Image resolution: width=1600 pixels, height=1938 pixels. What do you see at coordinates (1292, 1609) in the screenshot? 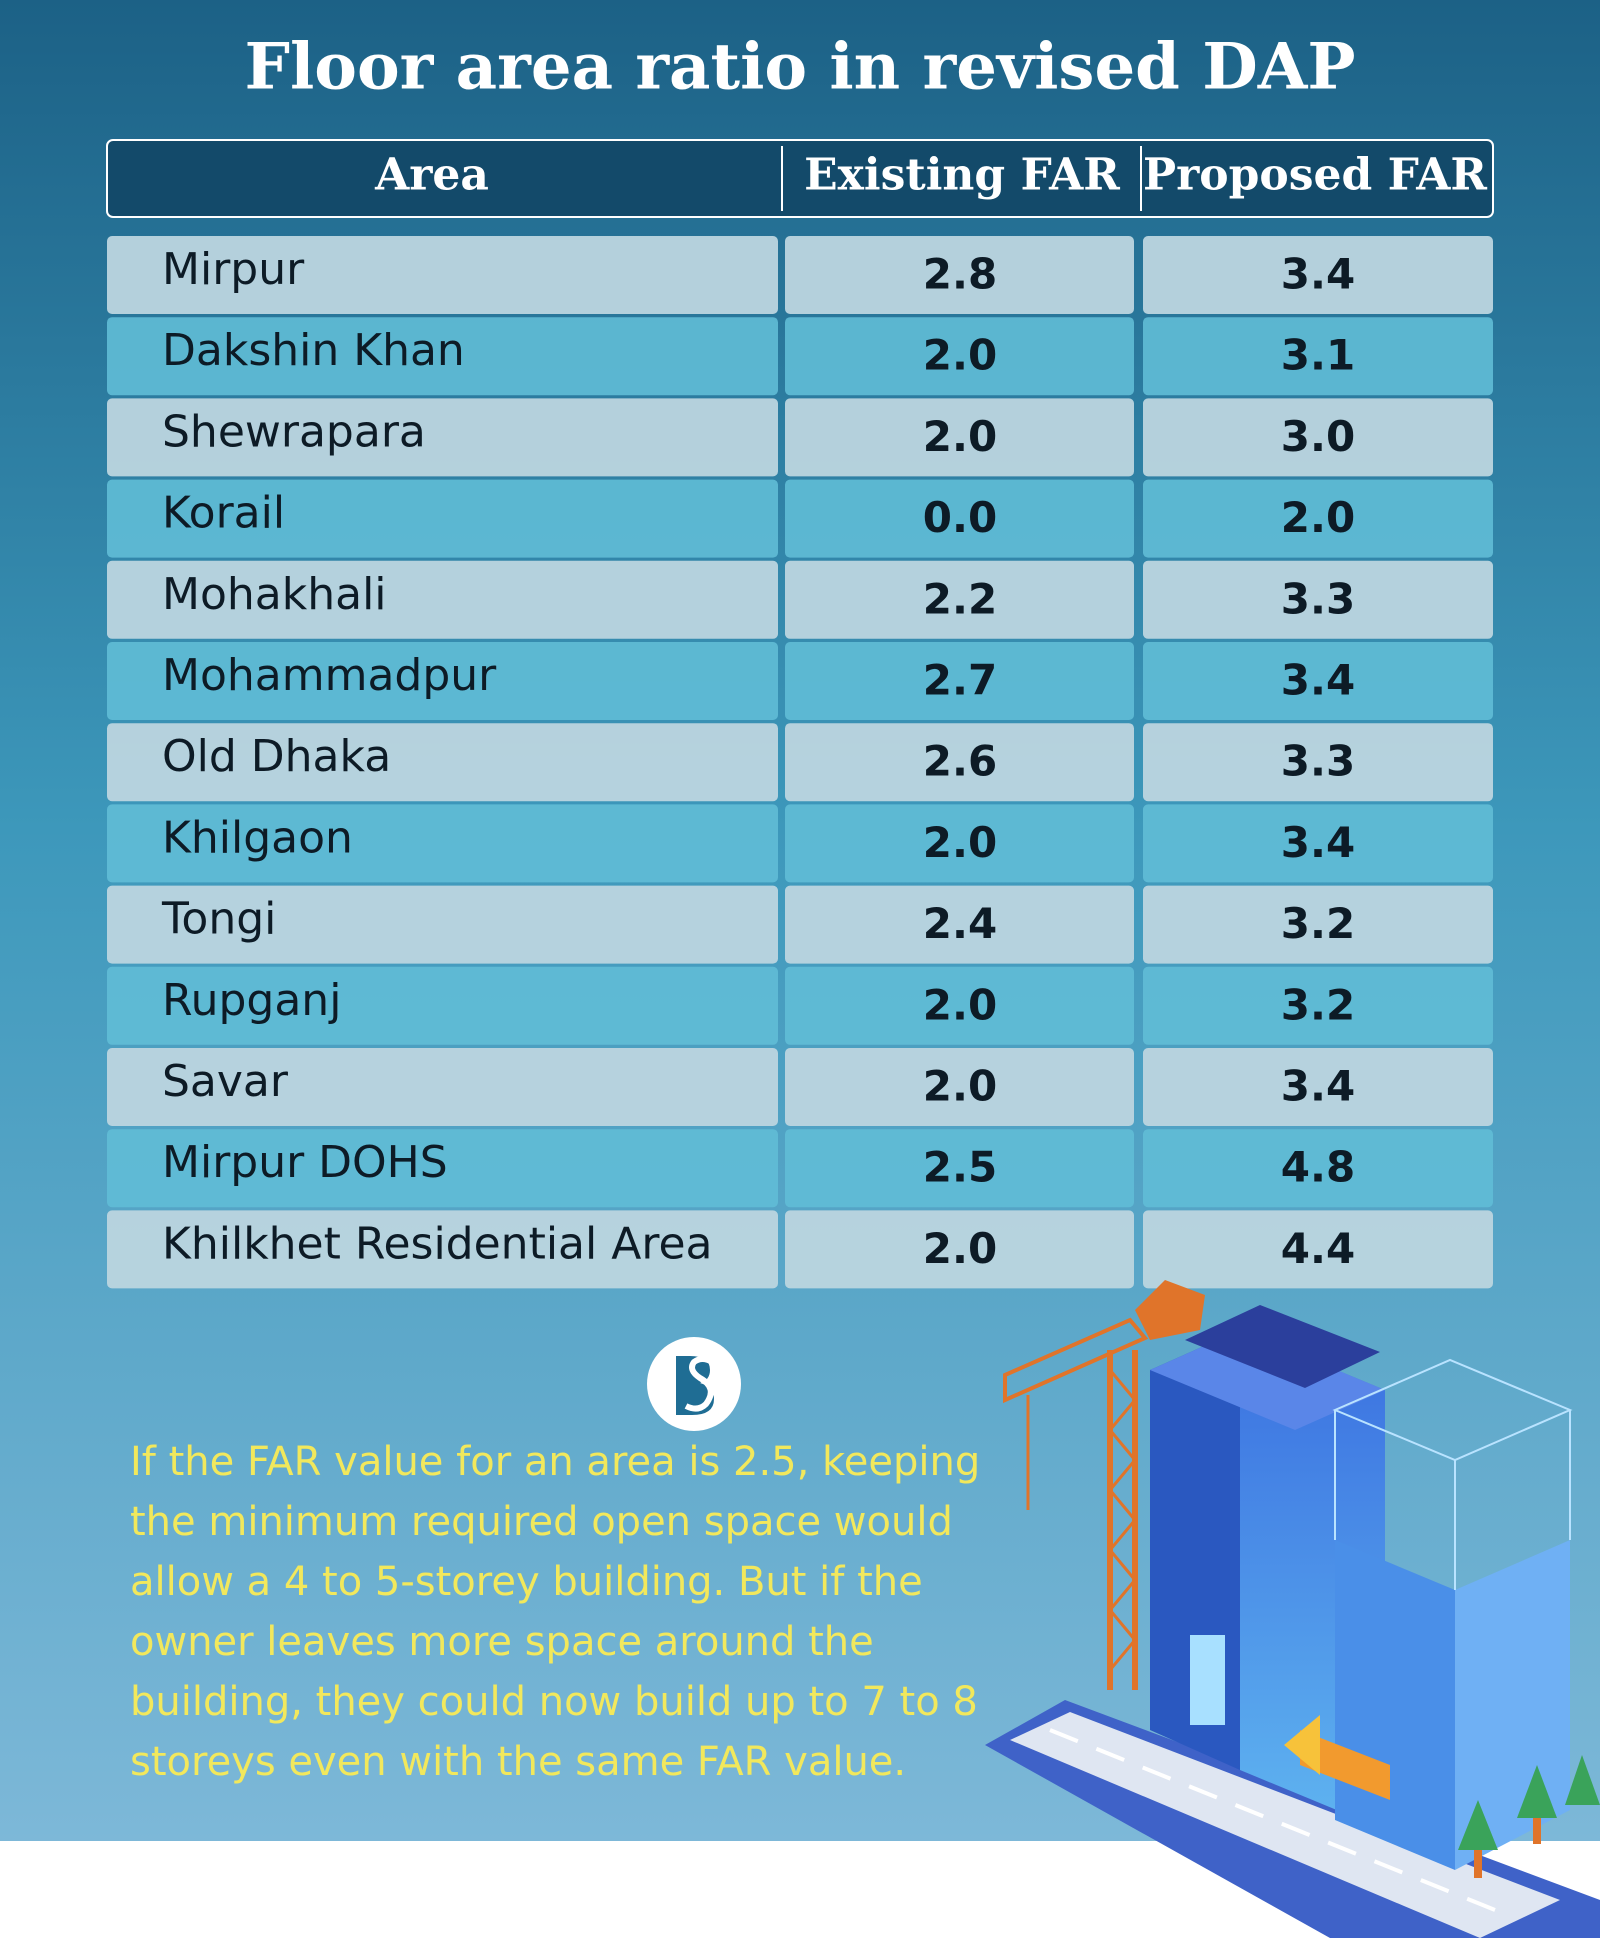
I see `illustration` at bounding box center [1292, 1609].